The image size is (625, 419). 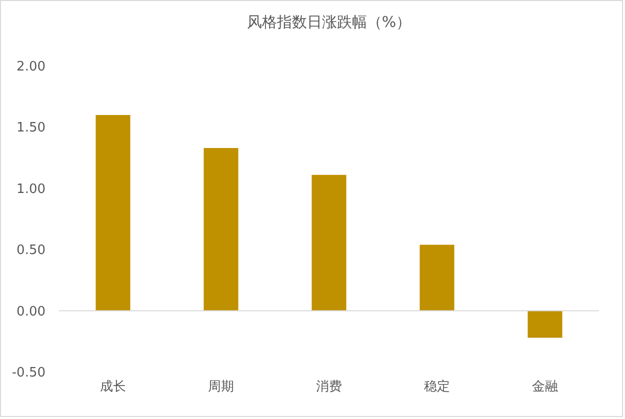 I want to click on x-tick-label: 周期, so click(x=221, y=387).